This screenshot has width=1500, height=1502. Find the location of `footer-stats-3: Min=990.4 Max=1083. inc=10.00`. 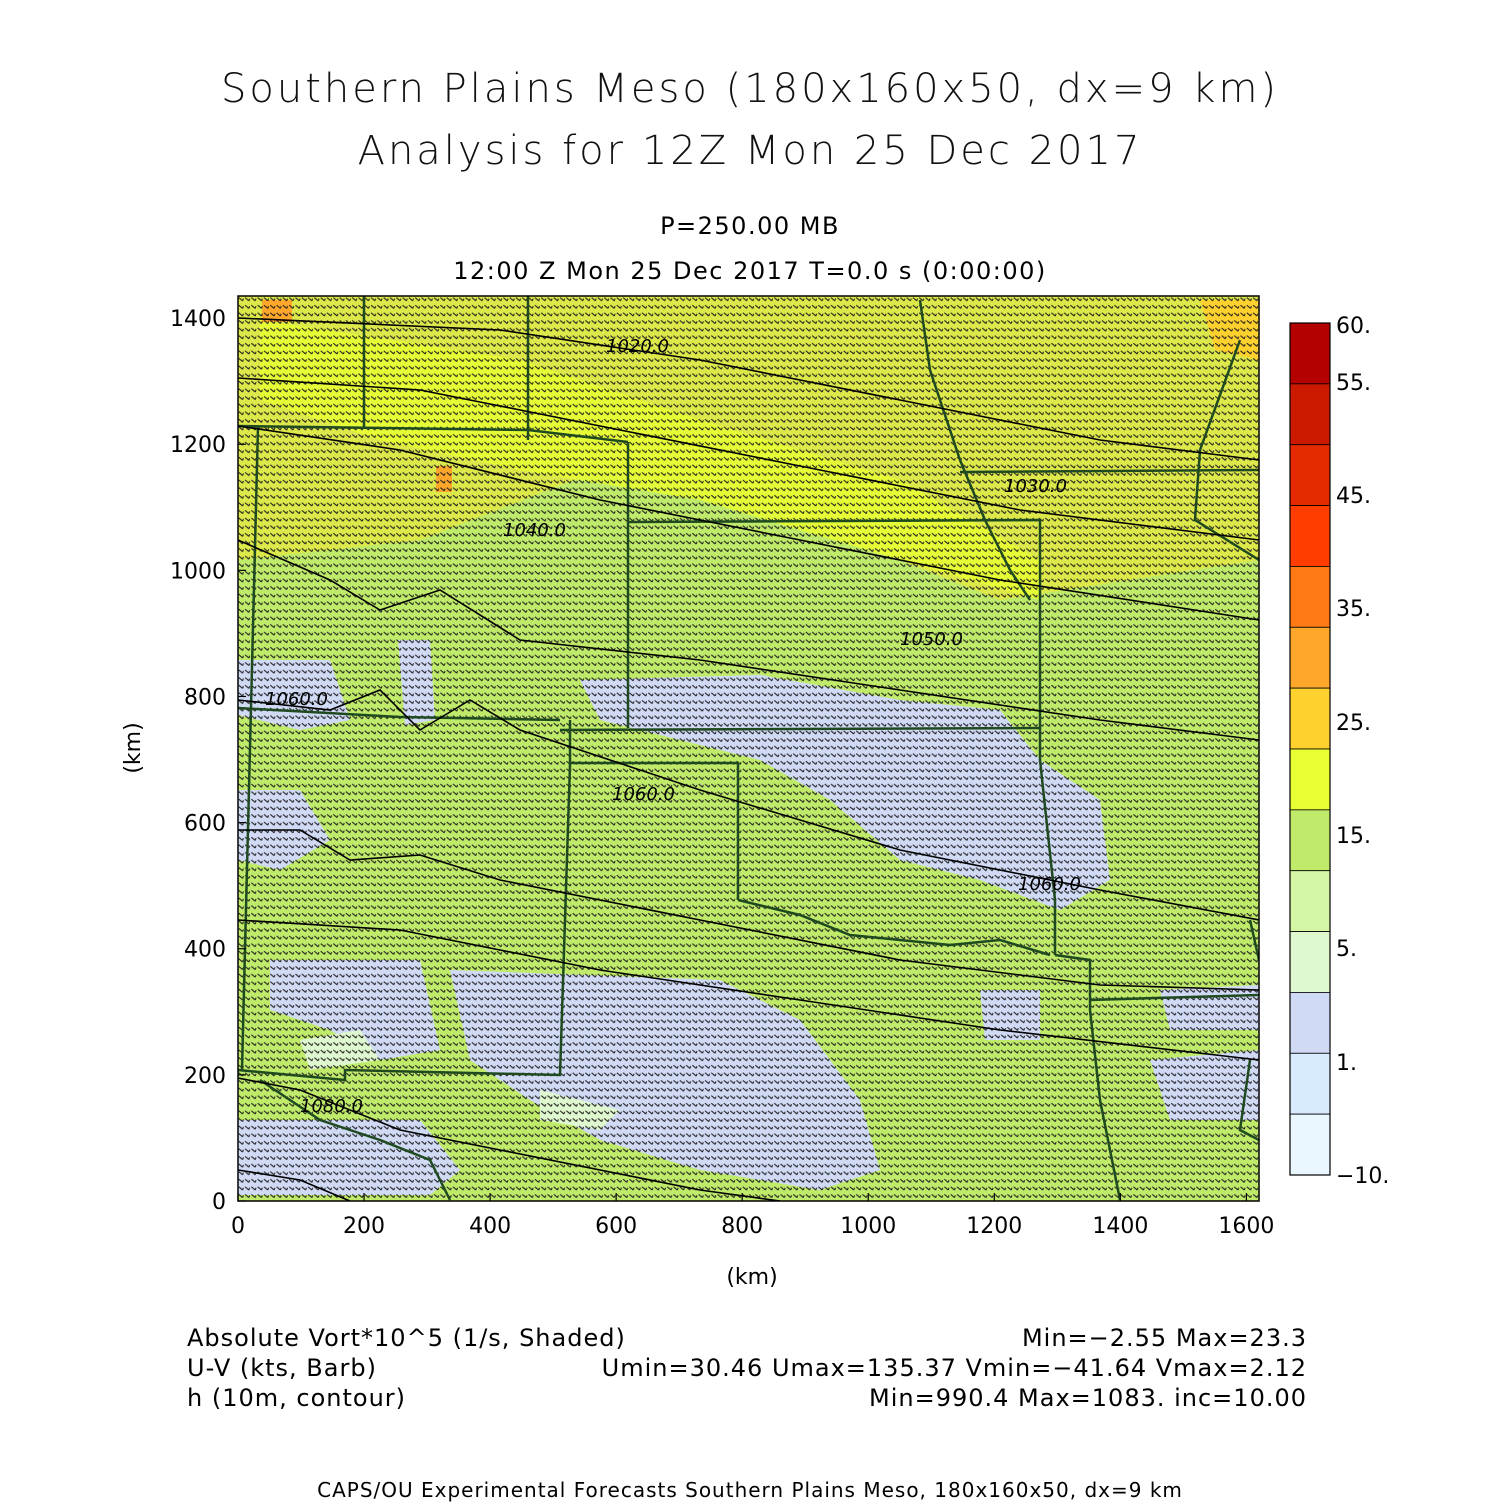

footer-stats-3: Min=990.4 Max=1083. inc=10.00 is located at coordinates (1088, 1398).